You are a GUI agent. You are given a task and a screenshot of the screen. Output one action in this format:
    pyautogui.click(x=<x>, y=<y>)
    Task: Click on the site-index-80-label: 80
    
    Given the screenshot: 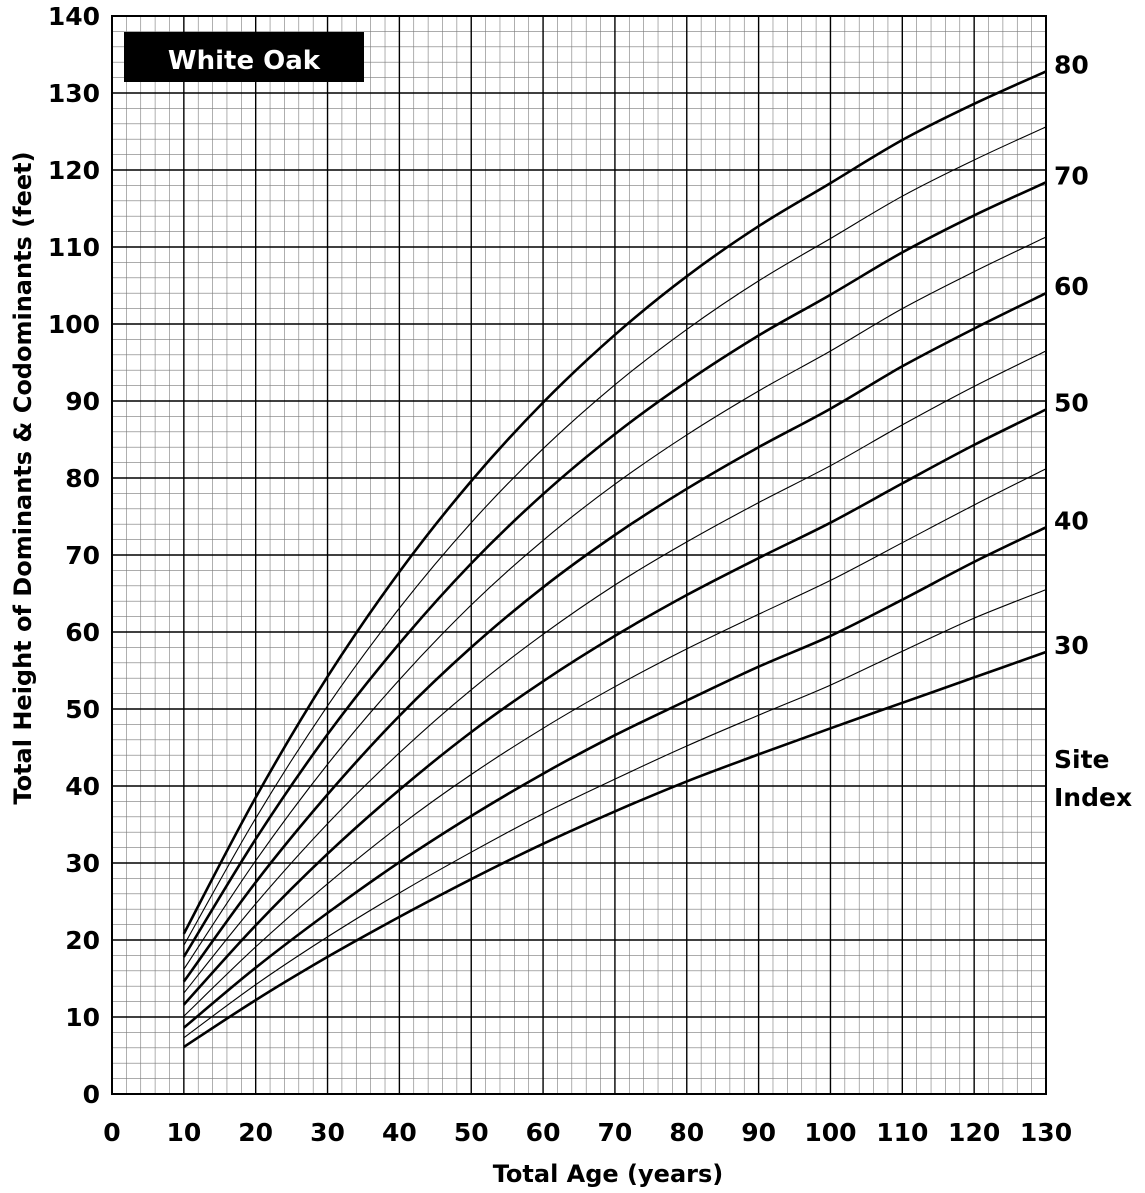 What is the action you would take?
    pyautogui.click(x=1071, y=64)
    